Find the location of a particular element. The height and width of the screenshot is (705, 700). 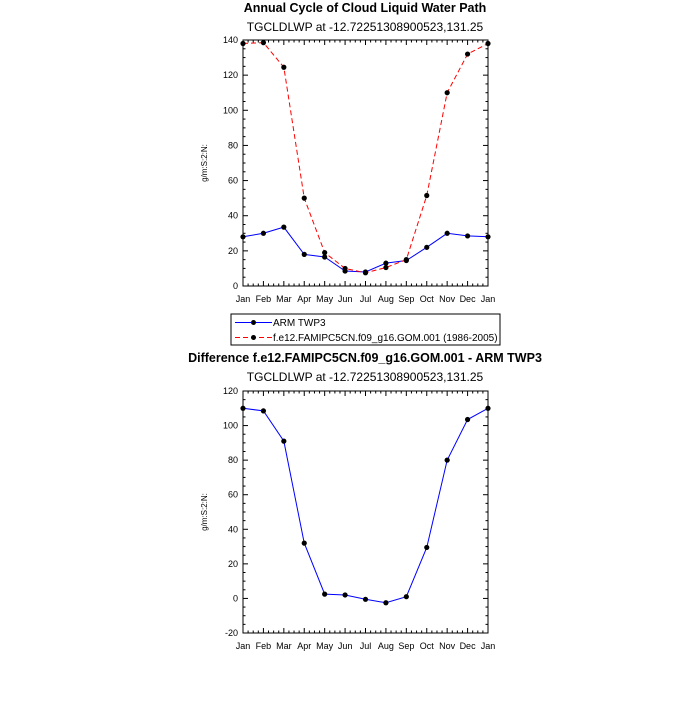

plot-frame is located at coordinates (365, 163).